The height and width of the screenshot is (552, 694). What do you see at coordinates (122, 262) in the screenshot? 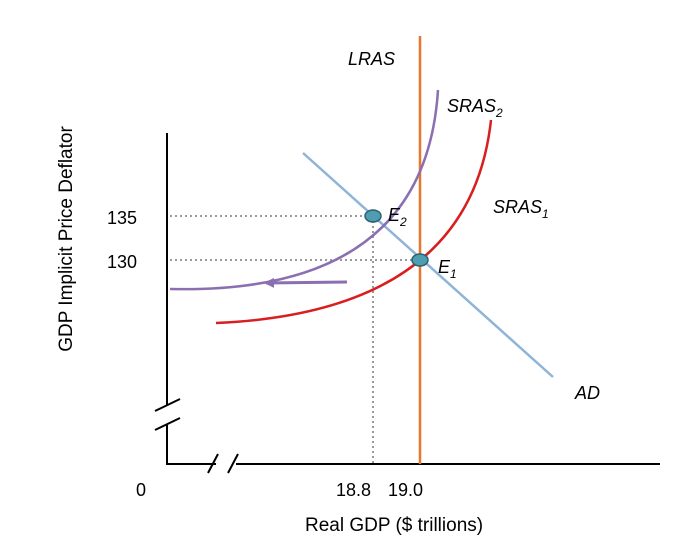
I see `y-tick-label-130: 130` at bounding box center [122, 262].